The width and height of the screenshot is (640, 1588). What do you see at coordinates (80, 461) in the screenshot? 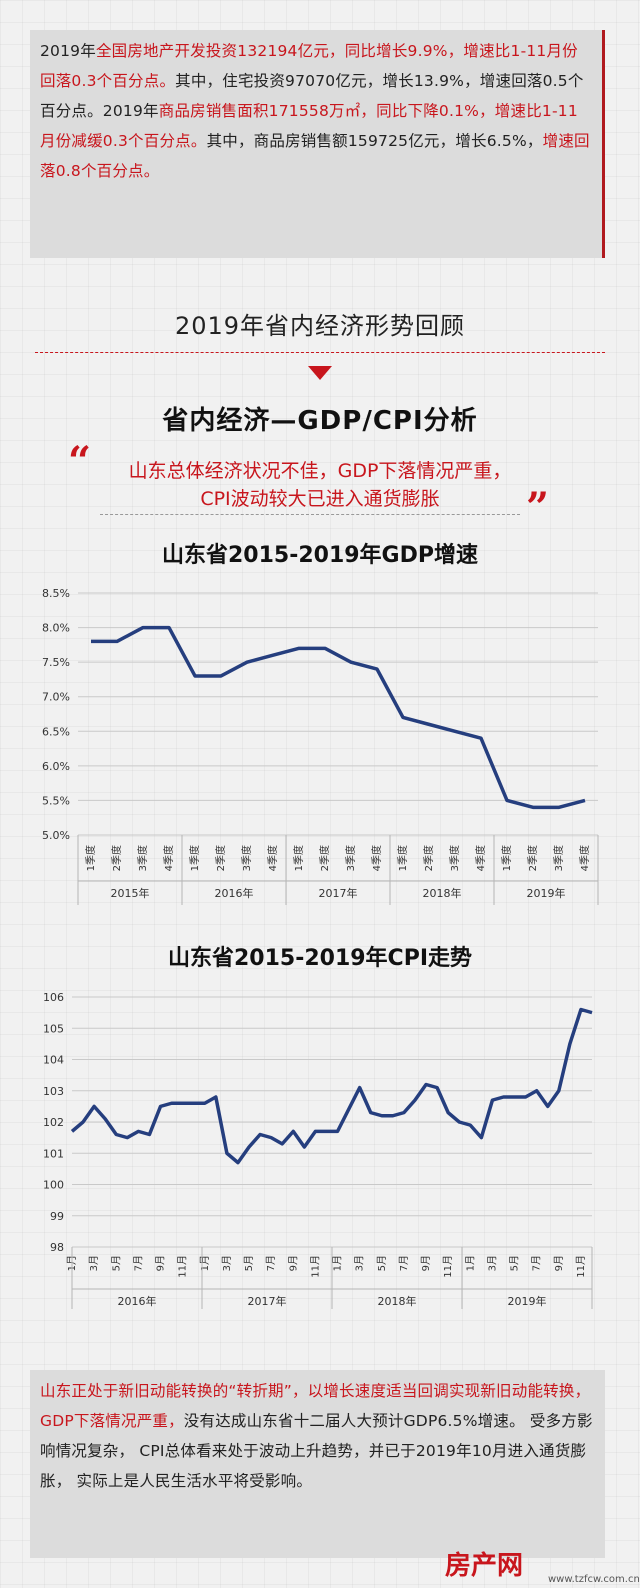
I see `open-quote-icon: “` at bounding box center [80, 461].